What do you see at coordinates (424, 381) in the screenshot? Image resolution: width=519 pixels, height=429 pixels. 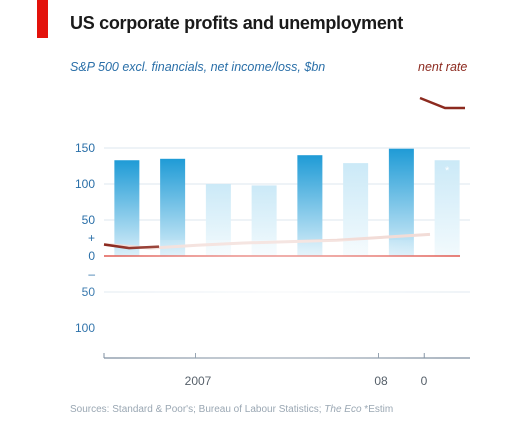 I see `x-tick-label: 0` at bounding box center [424, 381].